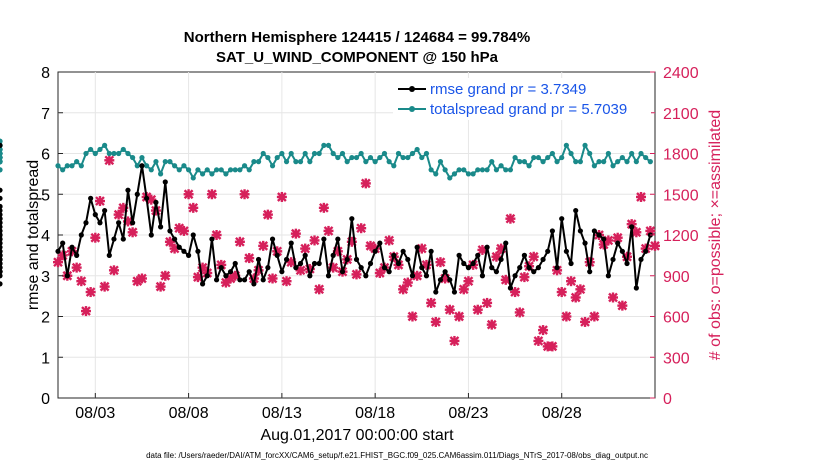 The height and width of the screenshot is (470, 830). I want to click on y-right-tick-label: 300, so click(676, 358).